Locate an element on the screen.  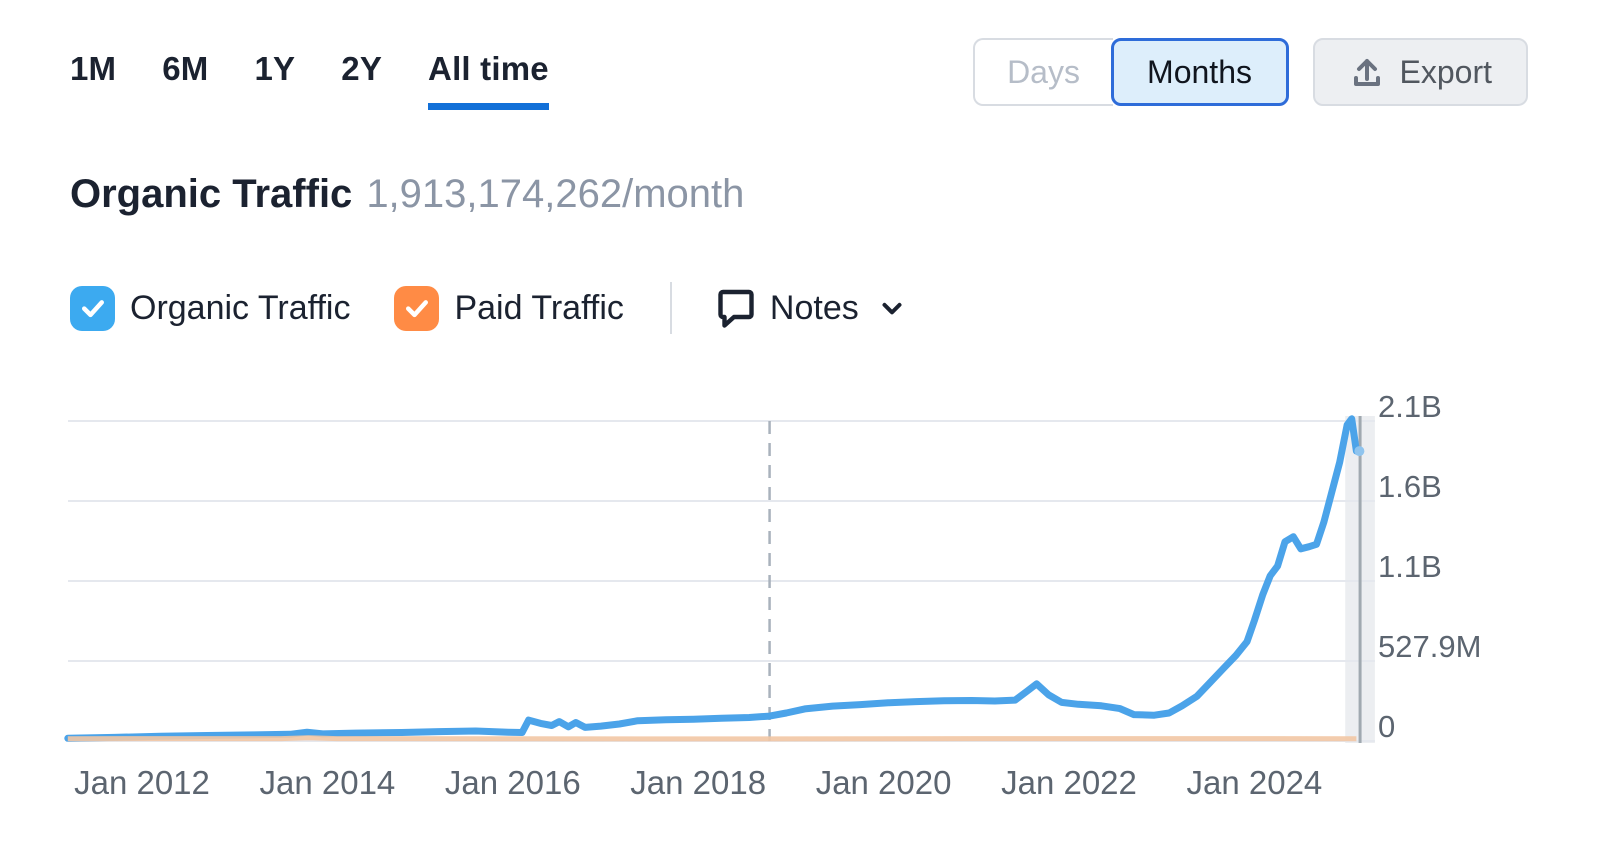
x-axis-label: Jan 2014 is located at coordinates (328, 782).